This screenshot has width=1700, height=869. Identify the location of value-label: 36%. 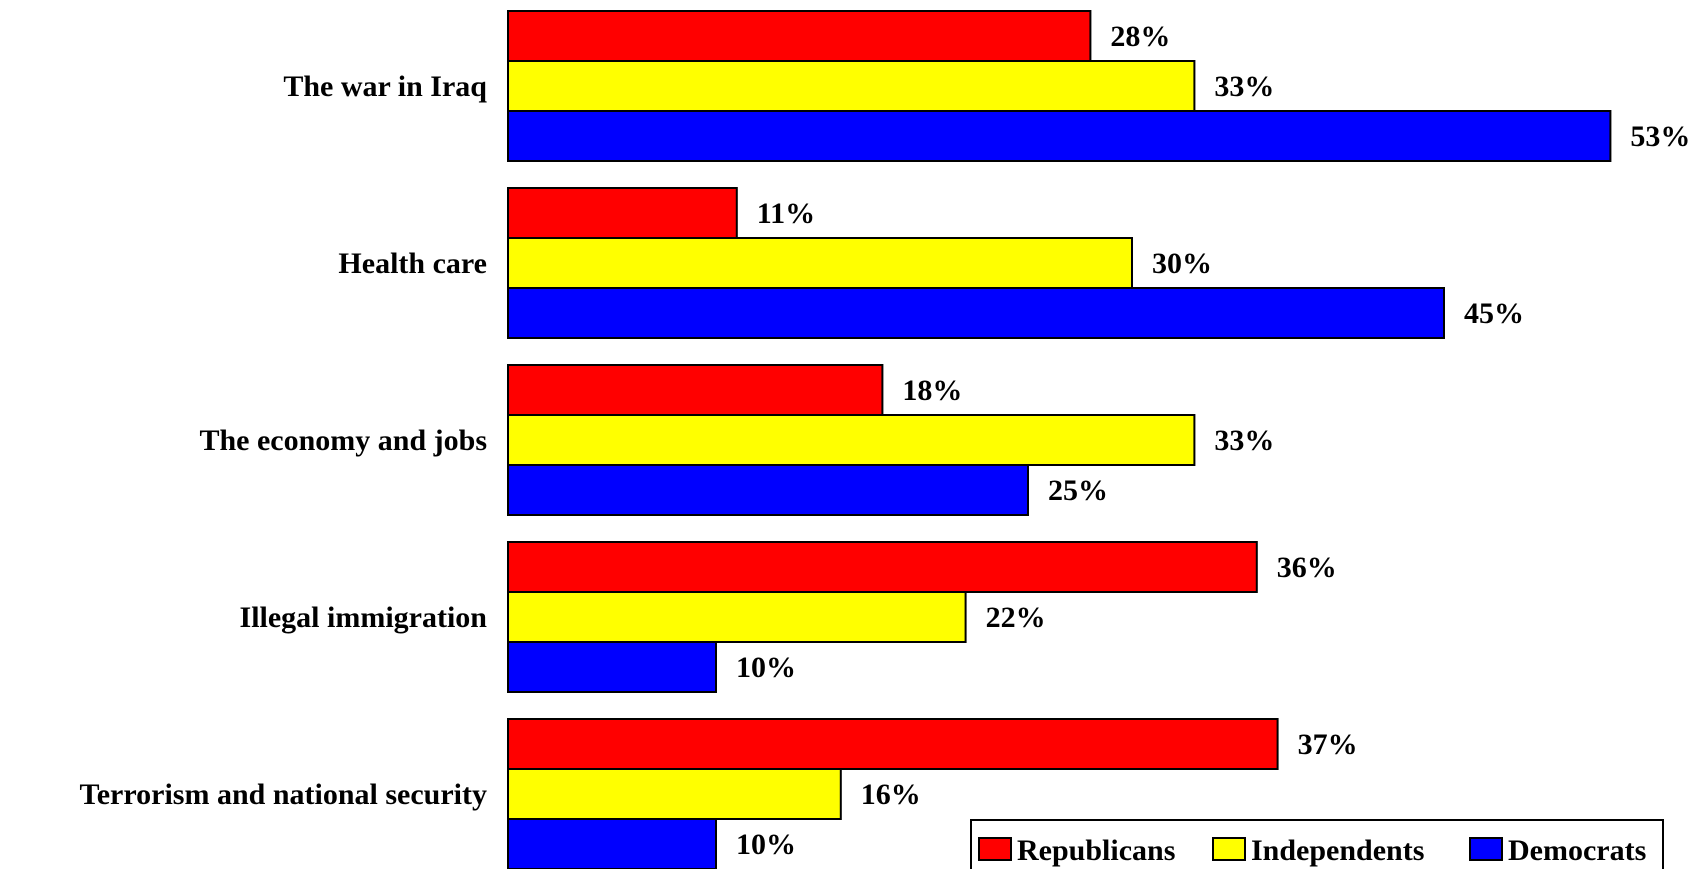
(1307, 567).